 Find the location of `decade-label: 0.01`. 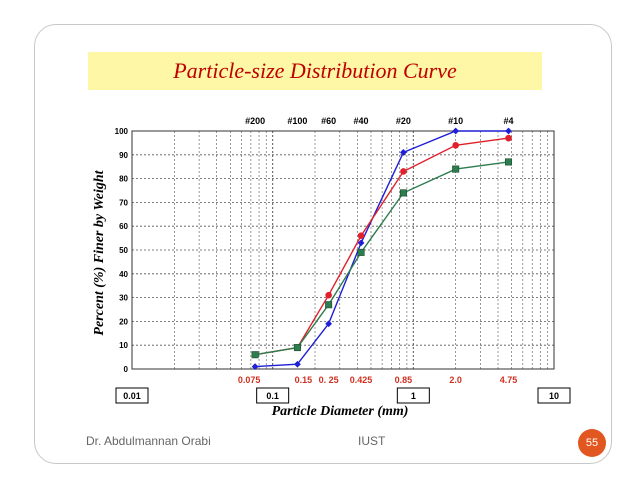

decade-label: 0.01 is located at coordinates (132, 396).